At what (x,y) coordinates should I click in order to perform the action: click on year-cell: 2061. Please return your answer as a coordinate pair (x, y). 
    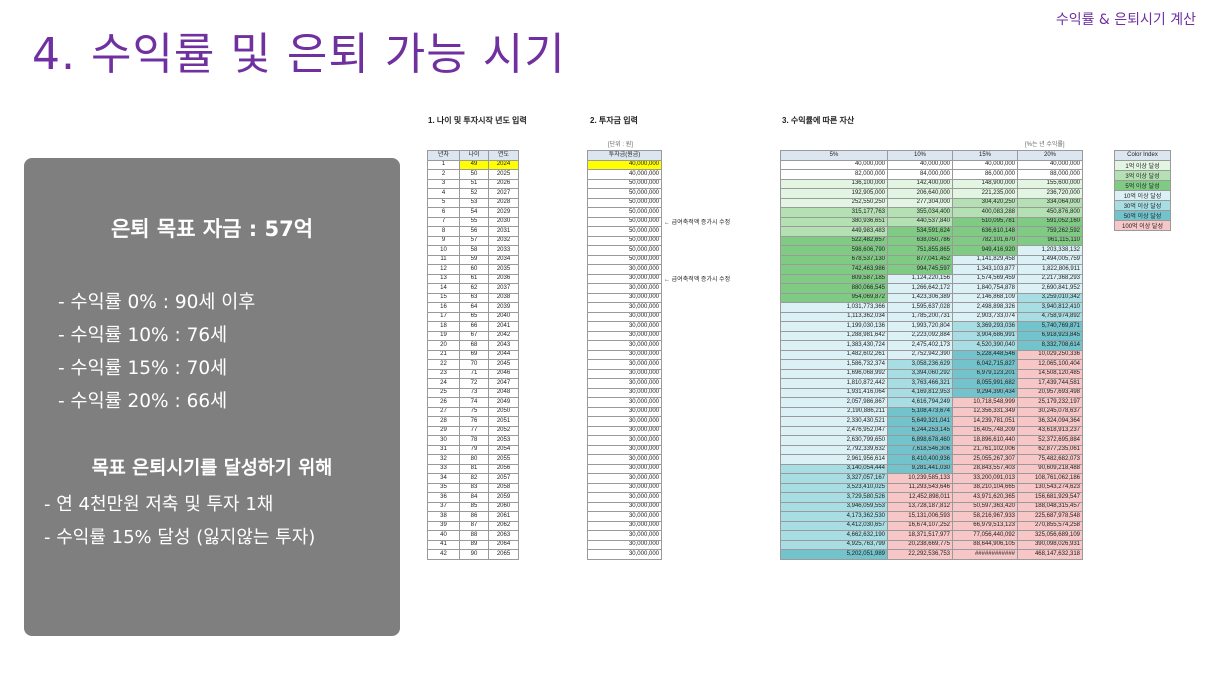
    Looking at the image, I should click on (503, 516).